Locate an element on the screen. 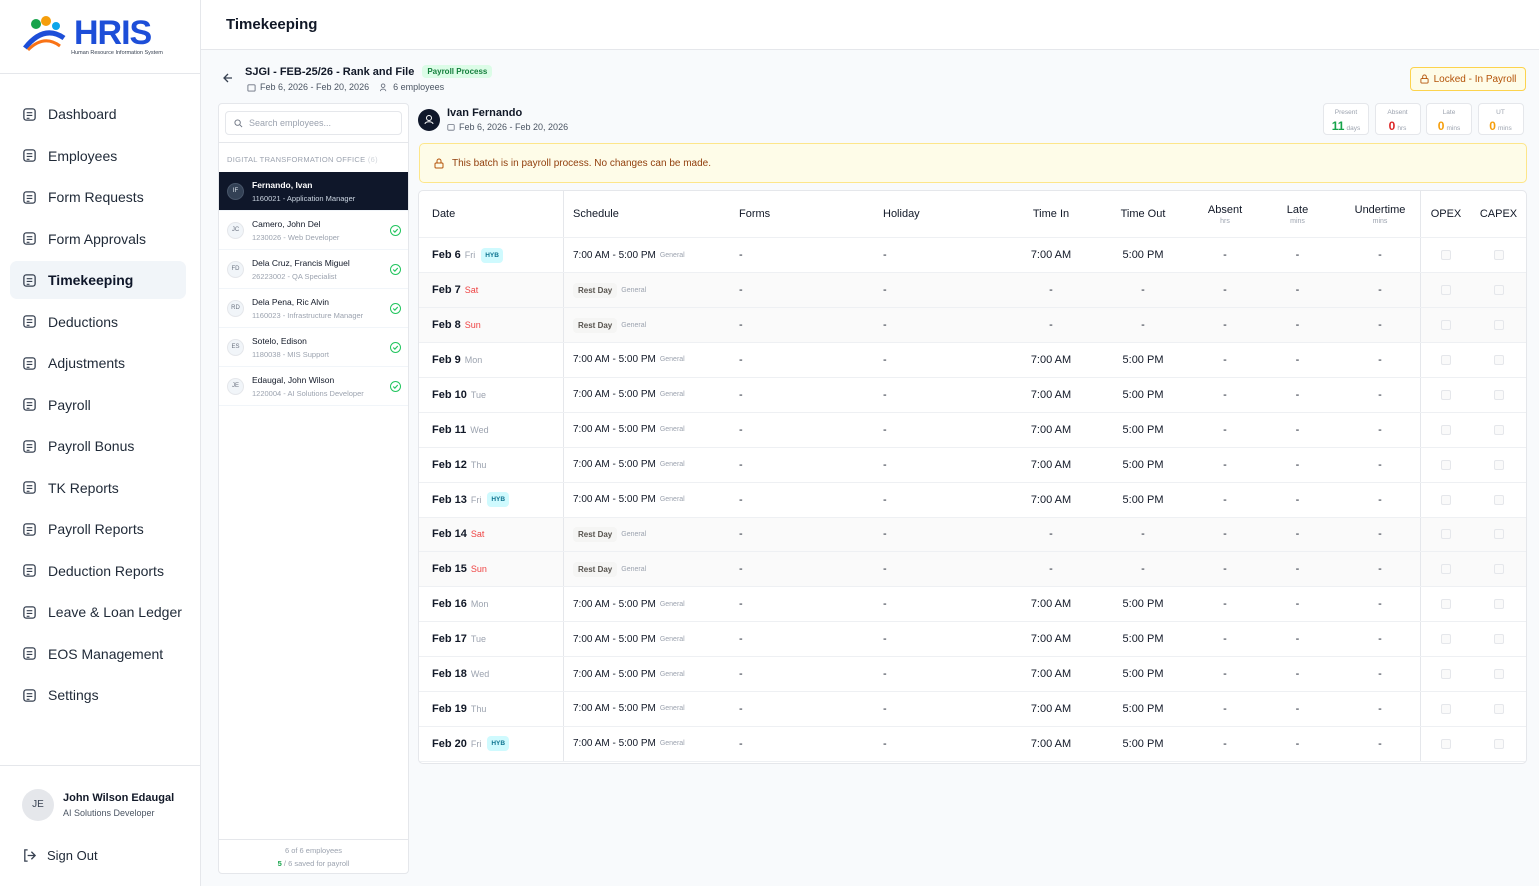  nav-item: EOS Management is located at coordinates (98, 654).